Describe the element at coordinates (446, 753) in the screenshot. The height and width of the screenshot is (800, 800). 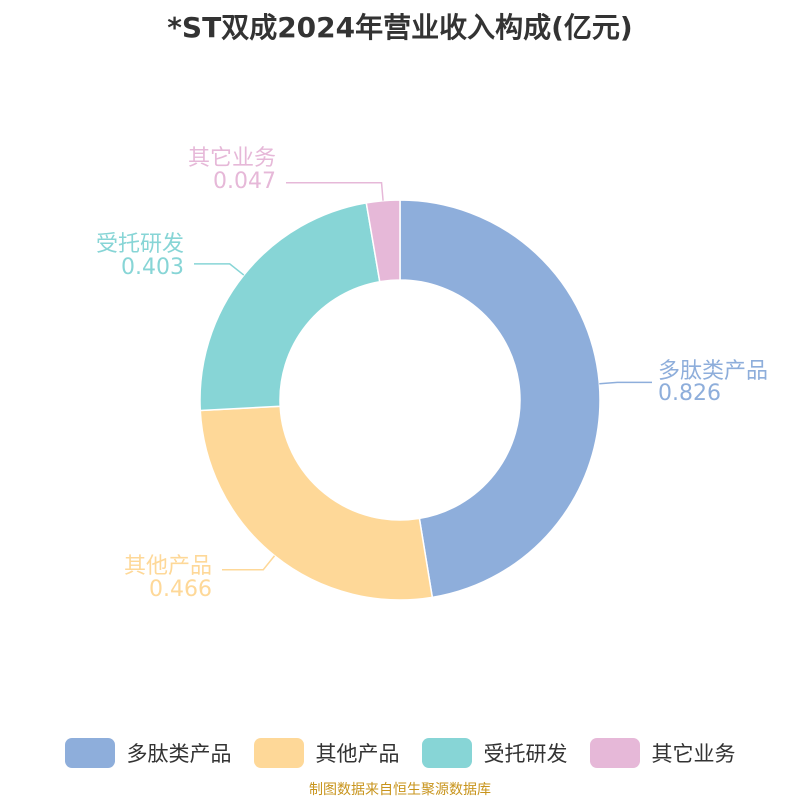
I see `legend-swatch-contract-rd` at that location.